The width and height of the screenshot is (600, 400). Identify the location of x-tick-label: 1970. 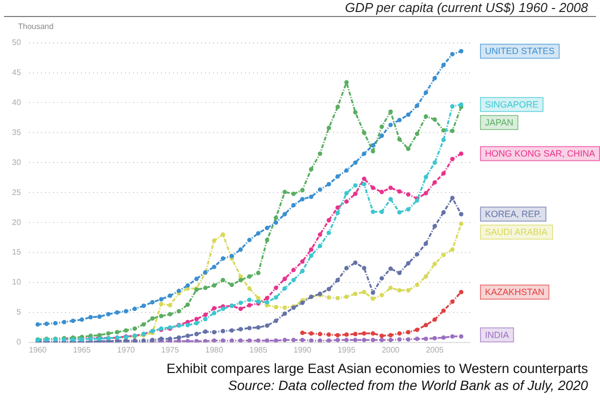
(126, 349).